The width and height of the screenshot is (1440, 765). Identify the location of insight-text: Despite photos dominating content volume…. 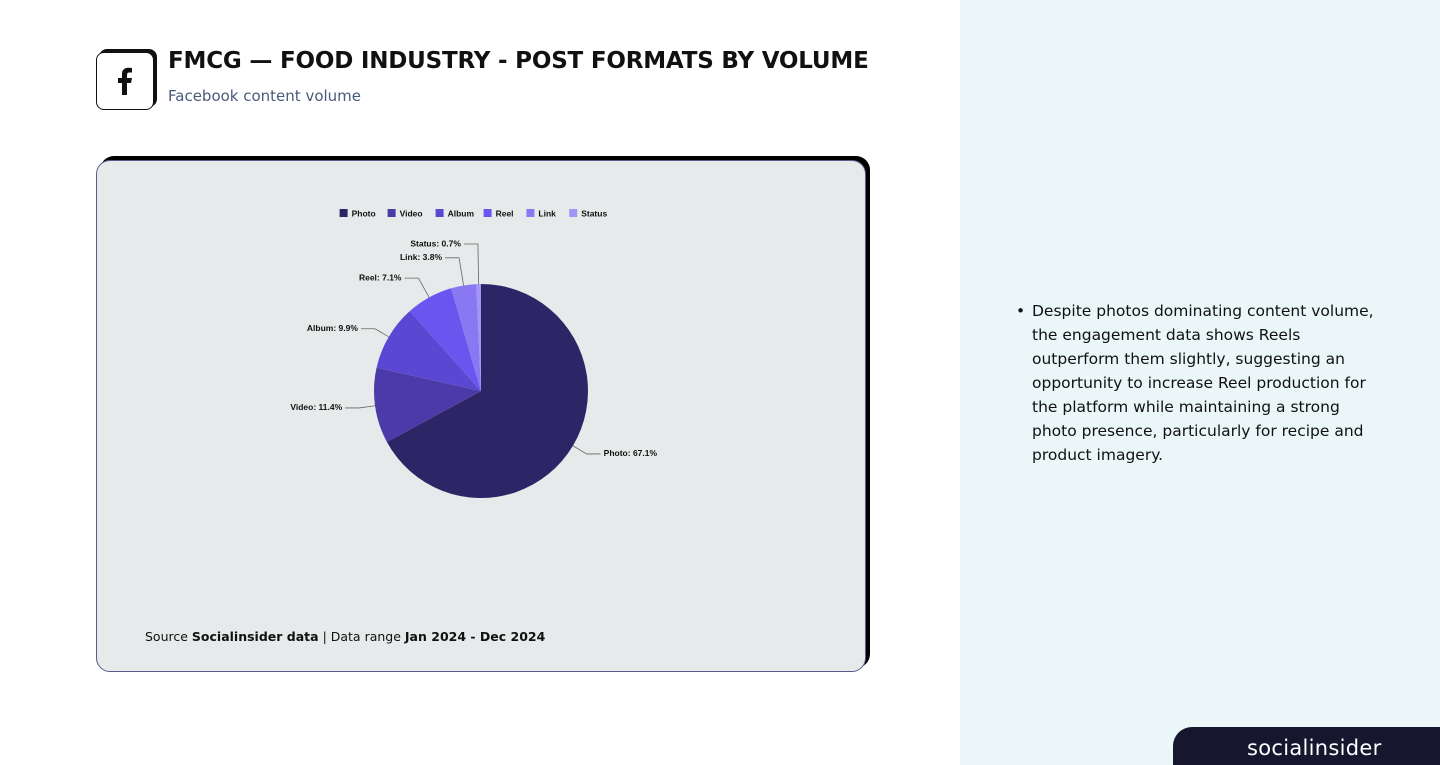
(1203, 383).